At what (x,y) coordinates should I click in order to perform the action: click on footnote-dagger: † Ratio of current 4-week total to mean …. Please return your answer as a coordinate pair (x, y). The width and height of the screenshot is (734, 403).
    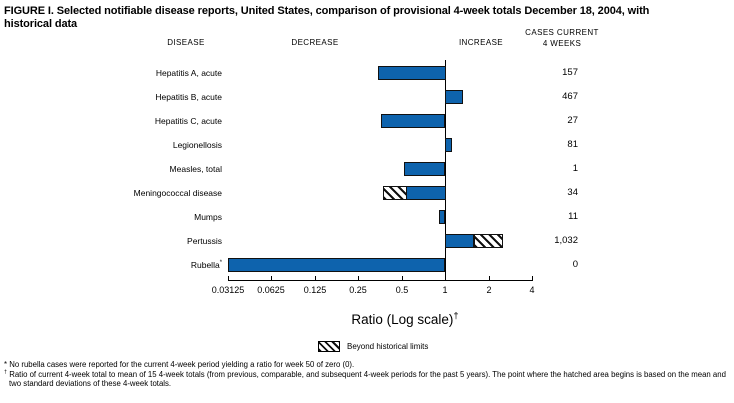
    Looking at the image, I should click on (367, 379).